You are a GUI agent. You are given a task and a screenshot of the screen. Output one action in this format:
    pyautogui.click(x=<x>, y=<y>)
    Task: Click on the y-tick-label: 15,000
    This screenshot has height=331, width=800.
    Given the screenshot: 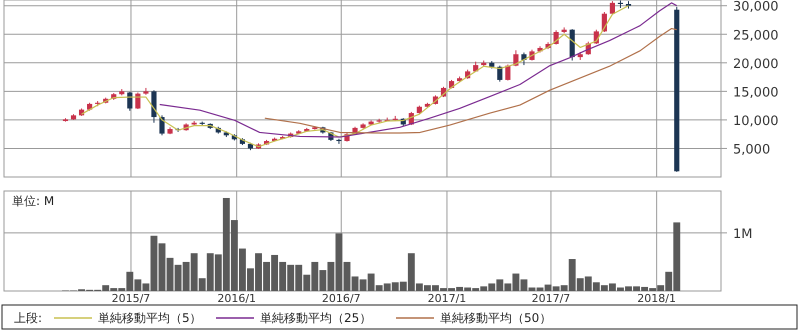 What is the action you would take?
    pyautogui.click(x=755, y=92)
    